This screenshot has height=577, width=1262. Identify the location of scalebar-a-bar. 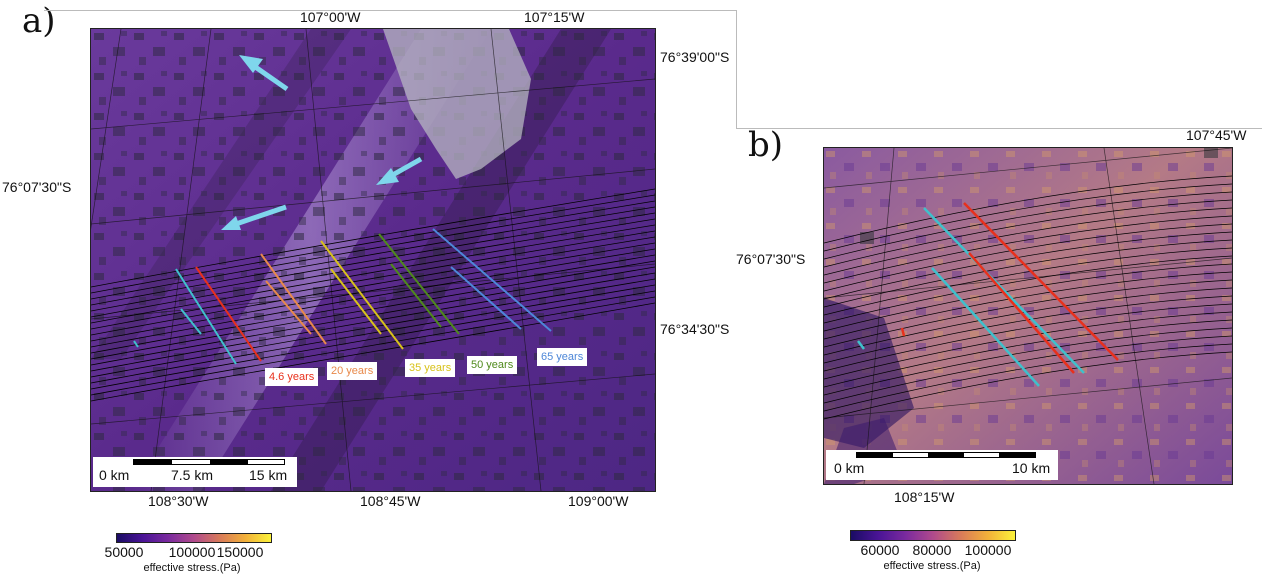
(209, 462).